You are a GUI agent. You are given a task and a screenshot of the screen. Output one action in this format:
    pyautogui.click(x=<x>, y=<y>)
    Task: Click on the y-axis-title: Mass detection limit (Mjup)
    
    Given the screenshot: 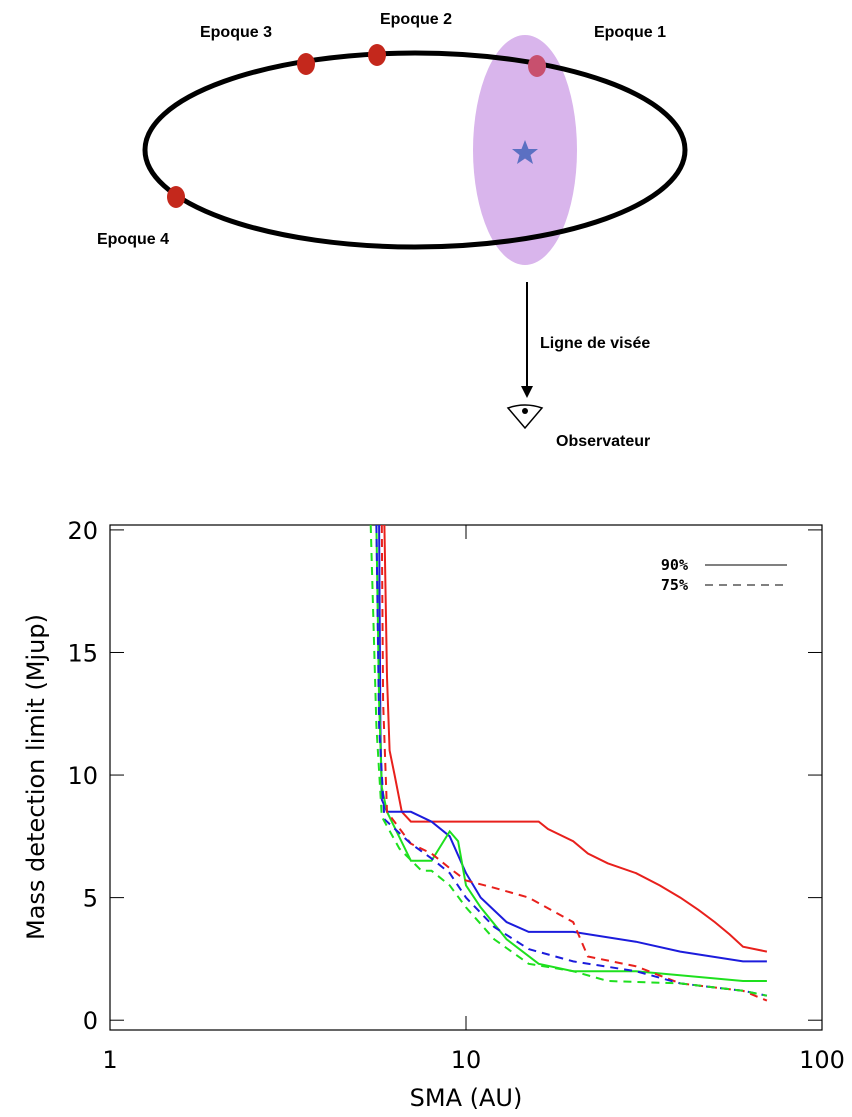 What is the action you would take?
    pyautogui.click(x=36, y=777)
    